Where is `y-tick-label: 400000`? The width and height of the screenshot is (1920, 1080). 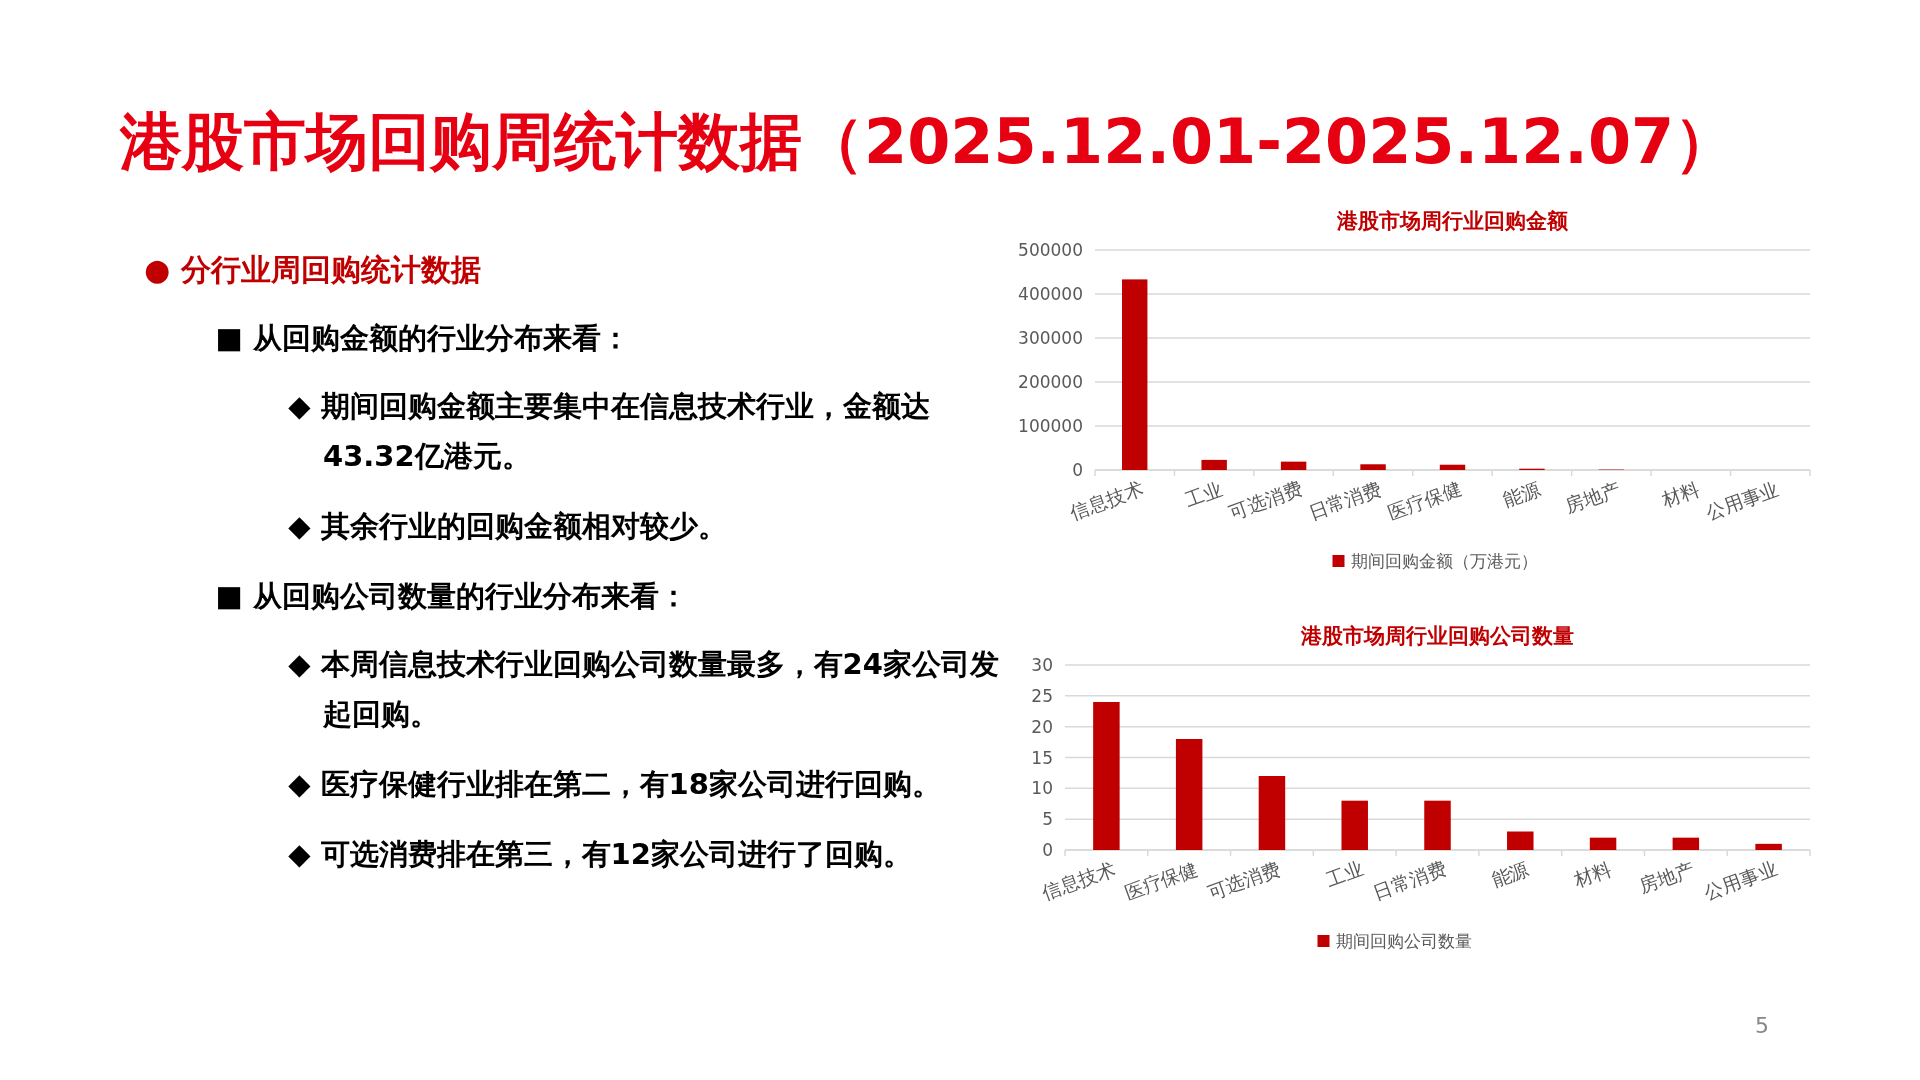
y-tick-label: 400000 is located at coordinates (1050, 294).